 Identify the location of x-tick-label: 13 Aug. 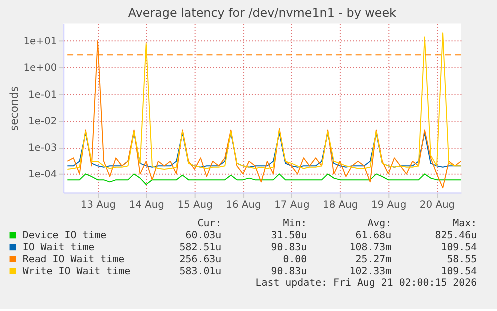
(98, 206).